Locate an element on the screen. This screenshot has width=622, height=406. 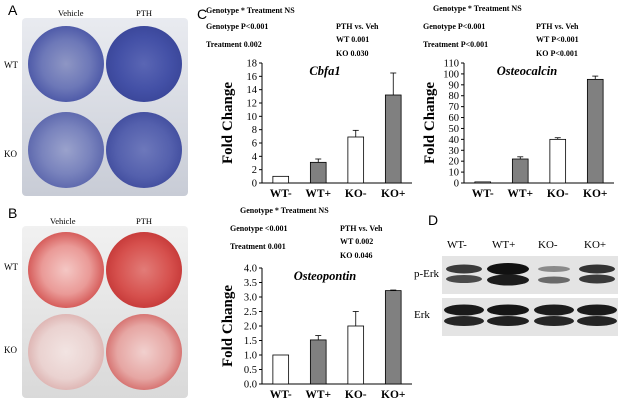
row-label-p-erk: p-Erk is located at coordinates (427, 274).